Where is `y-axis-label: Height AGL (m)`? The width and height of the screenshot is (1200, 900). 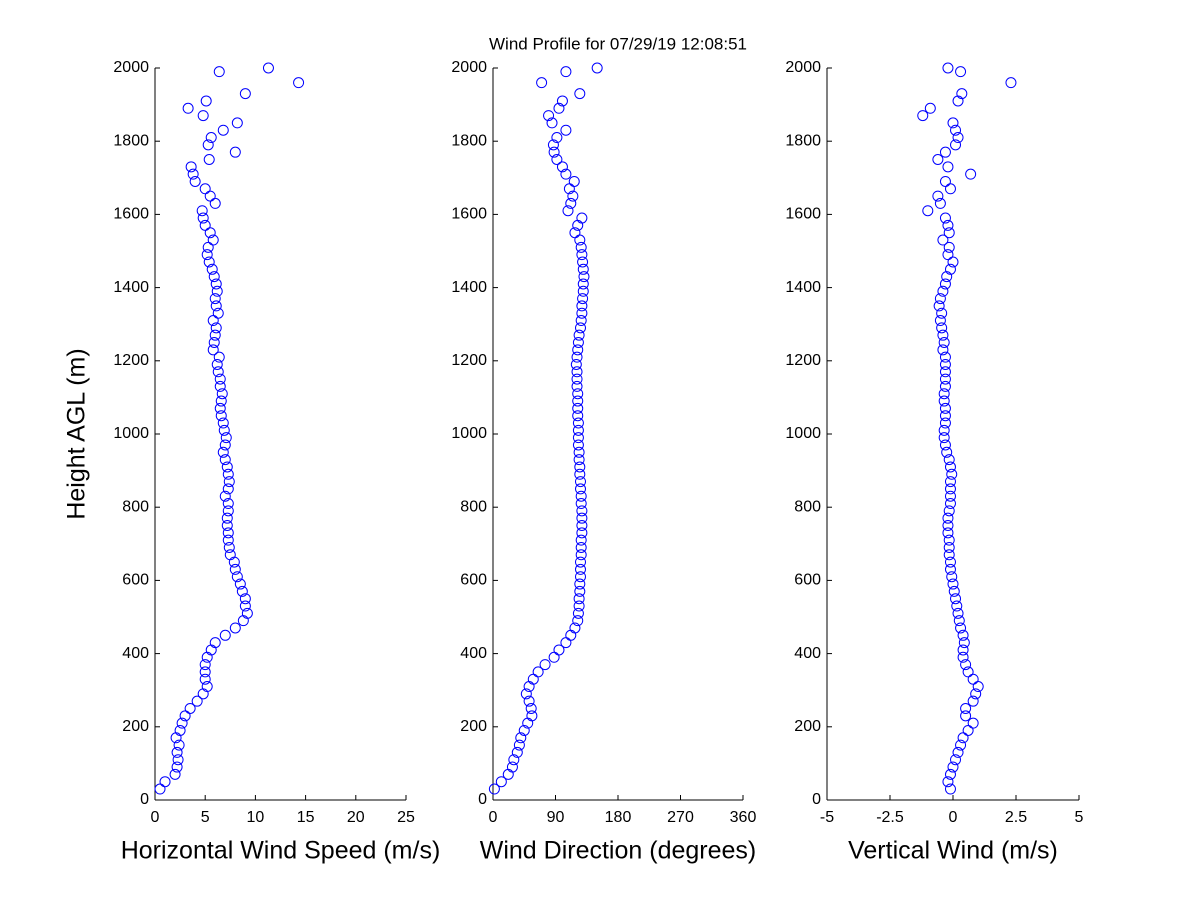
y-axis-label: Height AGL (m) is located at coordinates (77, 433).